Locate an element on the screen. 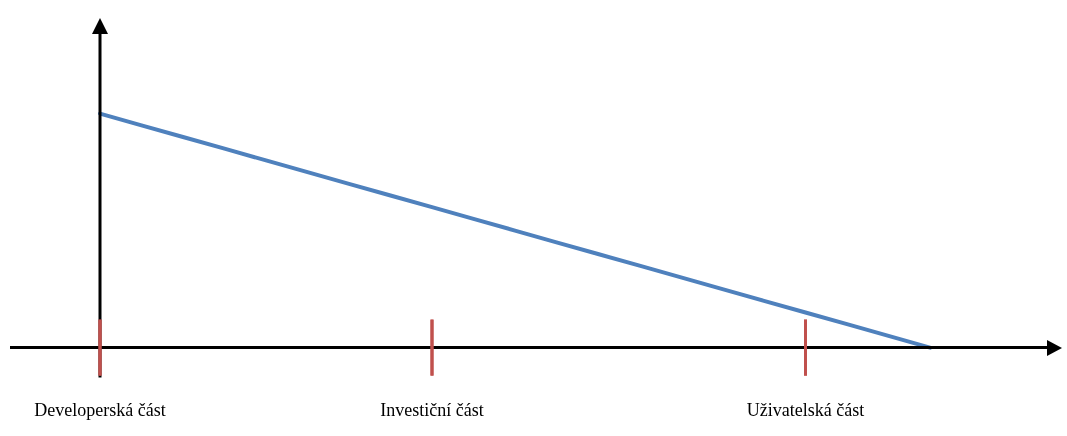 This screenshot has height=436, width=1067. x-tick-label: Uživatelská část is located at coordinates (805, 409).